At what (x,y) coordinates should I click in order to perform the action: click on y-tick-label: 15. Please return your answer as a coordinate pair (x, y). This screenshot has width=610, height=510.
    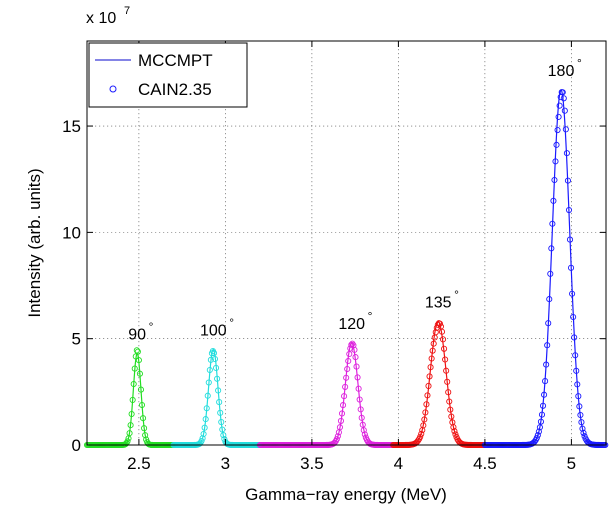
    Looking at the image, I should click on (71, 126).